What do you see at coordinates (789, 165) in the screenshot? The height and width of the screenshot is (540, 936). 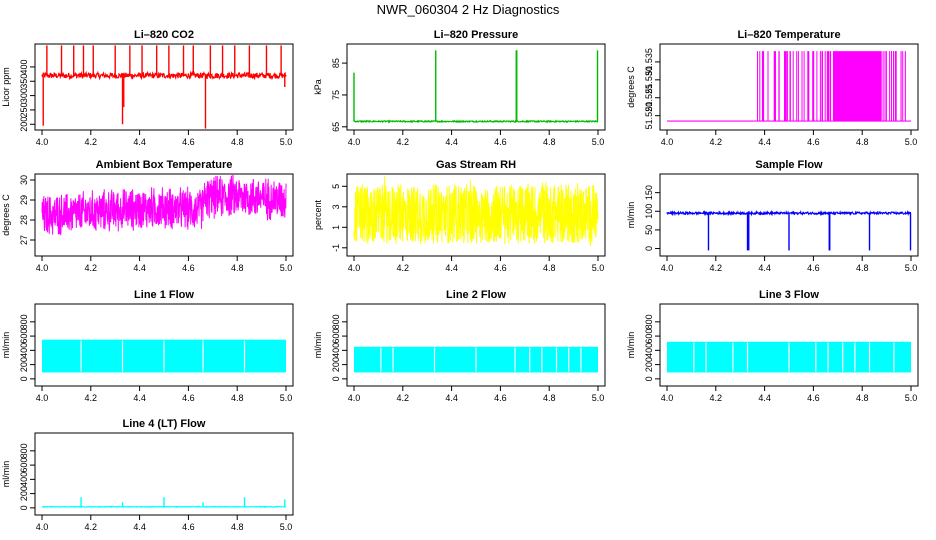 I see `plot-title: Sample Flow` at bounding box center [789, 165].